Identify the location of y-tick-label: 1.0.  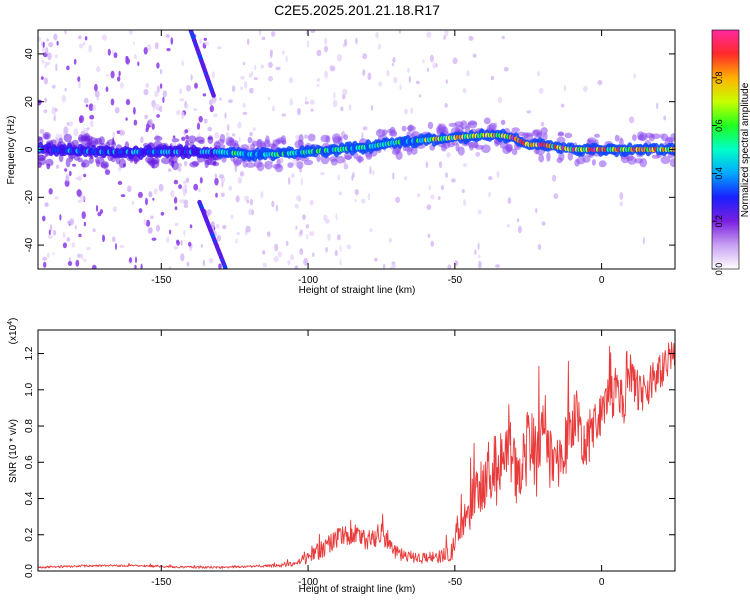
(29, 389).